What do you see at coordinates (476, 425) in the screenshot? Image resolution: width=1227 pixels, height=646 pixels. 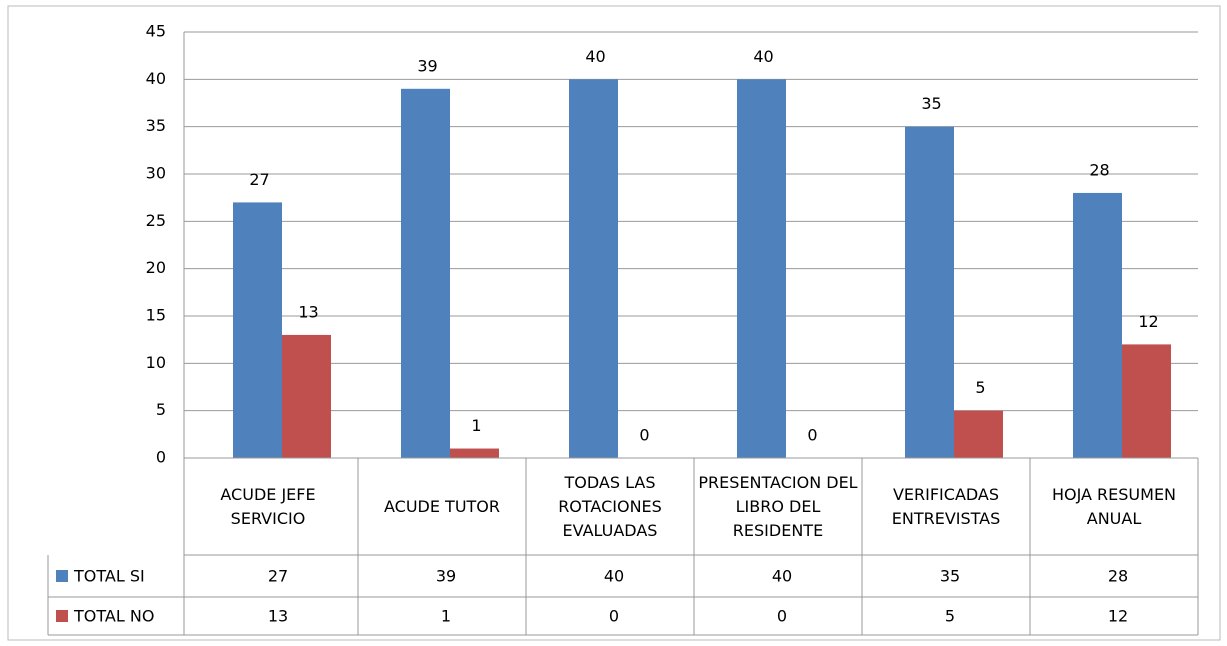 I see `data-label: 1` at bounding box center [476, 425].